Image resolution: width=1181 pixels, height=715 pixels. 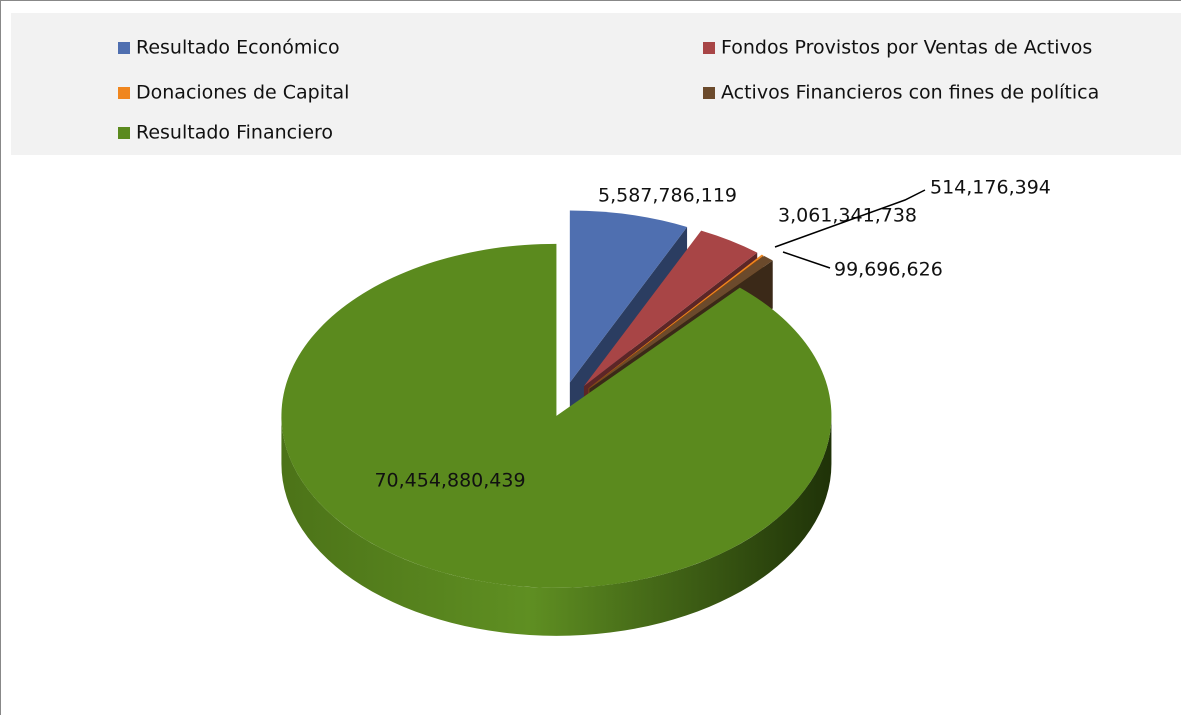 What do you see at coordinates (990, 188) in the screenshot?
I see `data-label: 514,176,394` at bounding box center [990, 188].